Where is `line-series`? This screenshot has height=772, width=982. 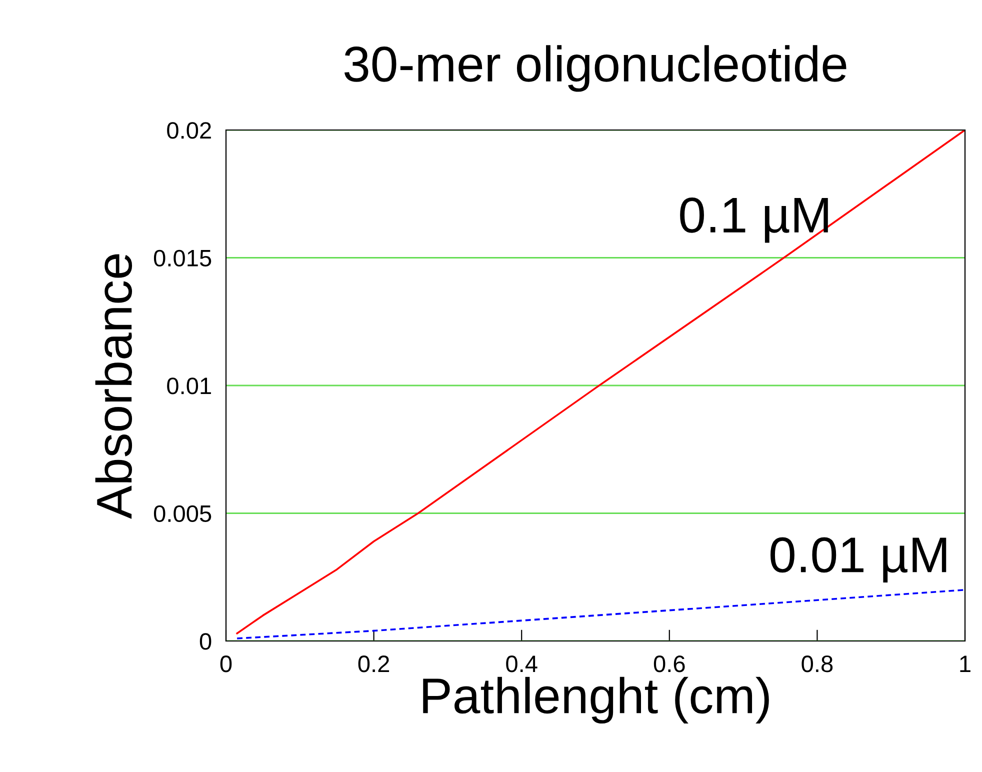
line-series is located at coordinates (600, 614).